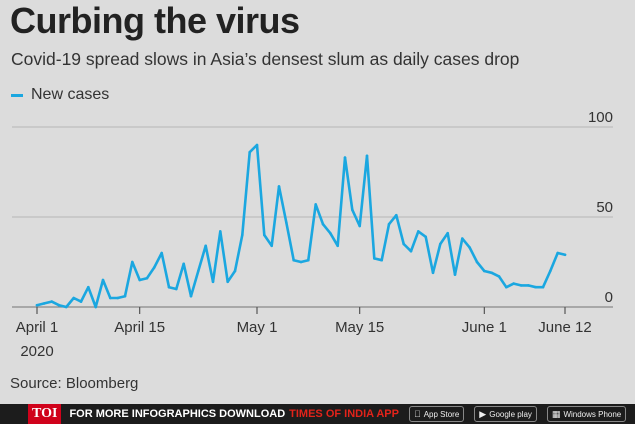 Image resolution: width=635 pixels, height=424 pixels. I want to click on google-play-label: Google play, so click(507, 414).